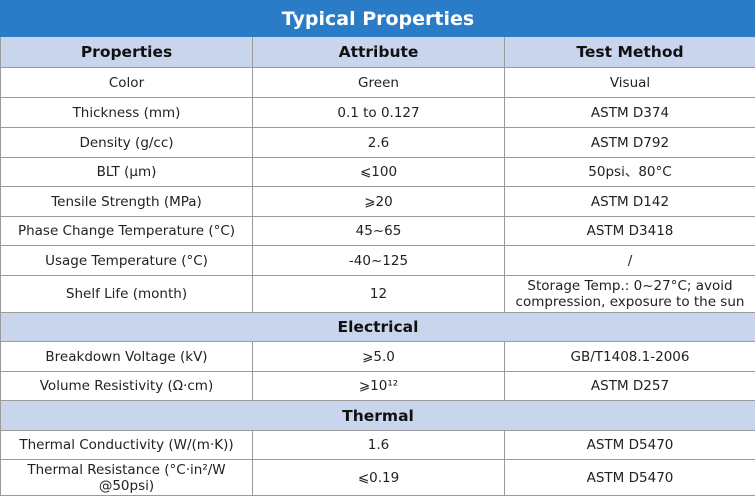  Describe the element at coordinates (127, 143) in the screenshot. I see `table-cell: Density (g/cc)` at that location.